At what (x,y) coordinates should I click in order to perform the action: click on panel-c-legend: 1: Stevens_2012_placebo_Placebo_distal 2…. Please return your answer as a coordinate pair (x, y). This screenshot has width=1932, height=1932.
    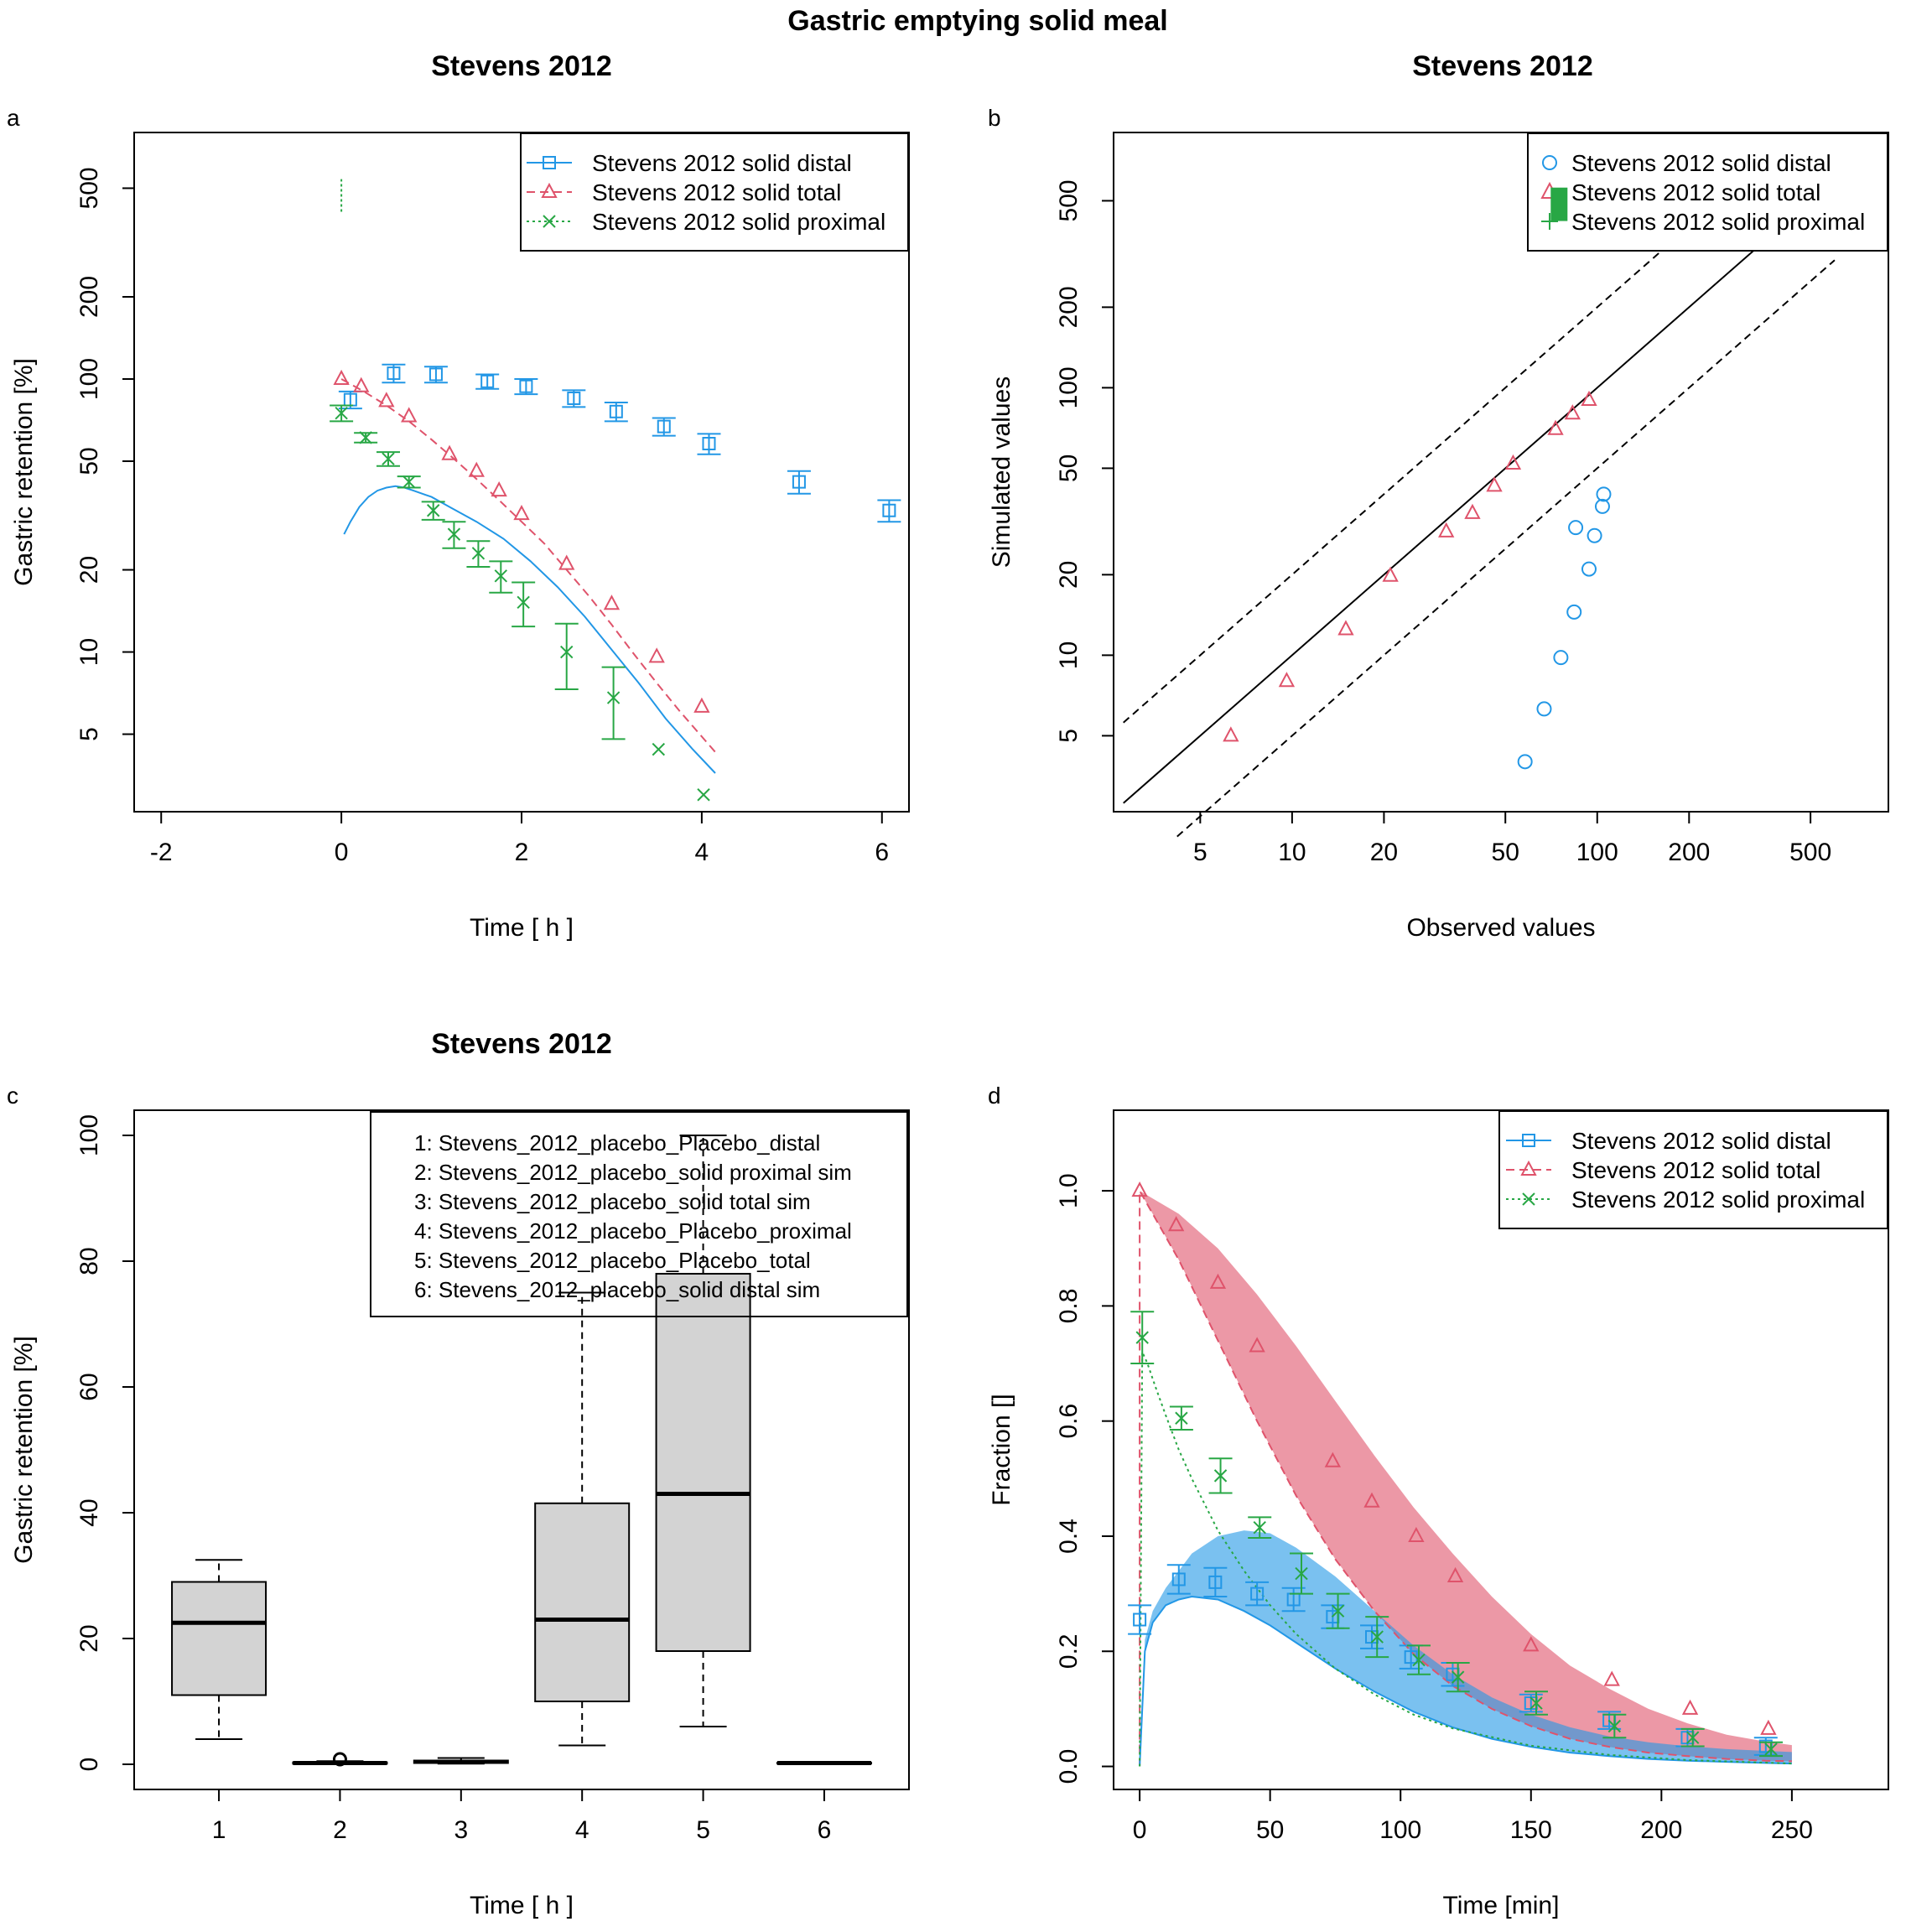
    Looking at the image, I should click on (639, 1214).